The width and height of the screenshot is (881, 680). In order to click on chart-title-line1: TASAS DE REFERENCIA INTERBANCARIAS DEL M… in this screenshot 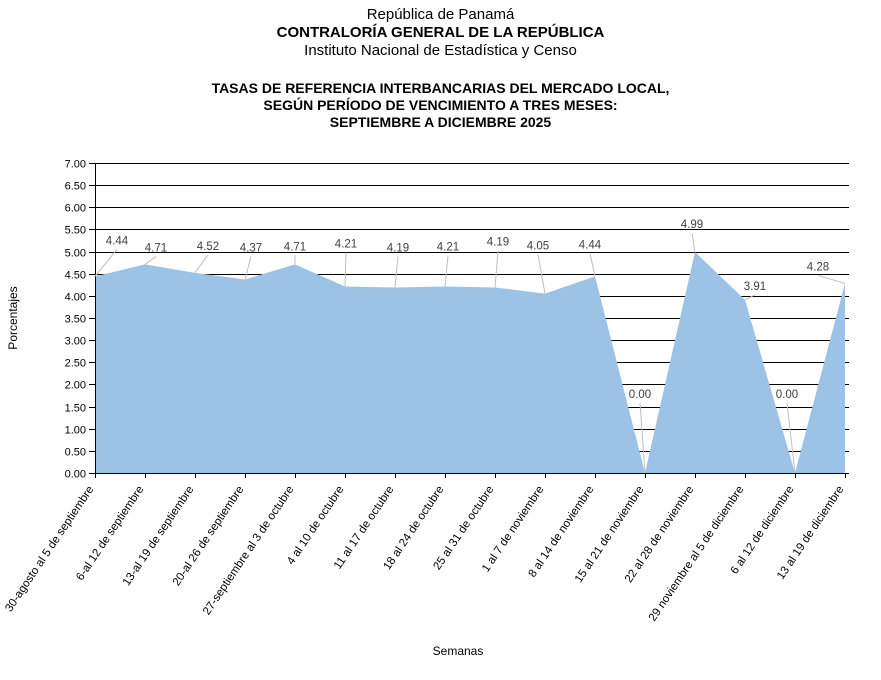, I will do `click(440, 88)`.